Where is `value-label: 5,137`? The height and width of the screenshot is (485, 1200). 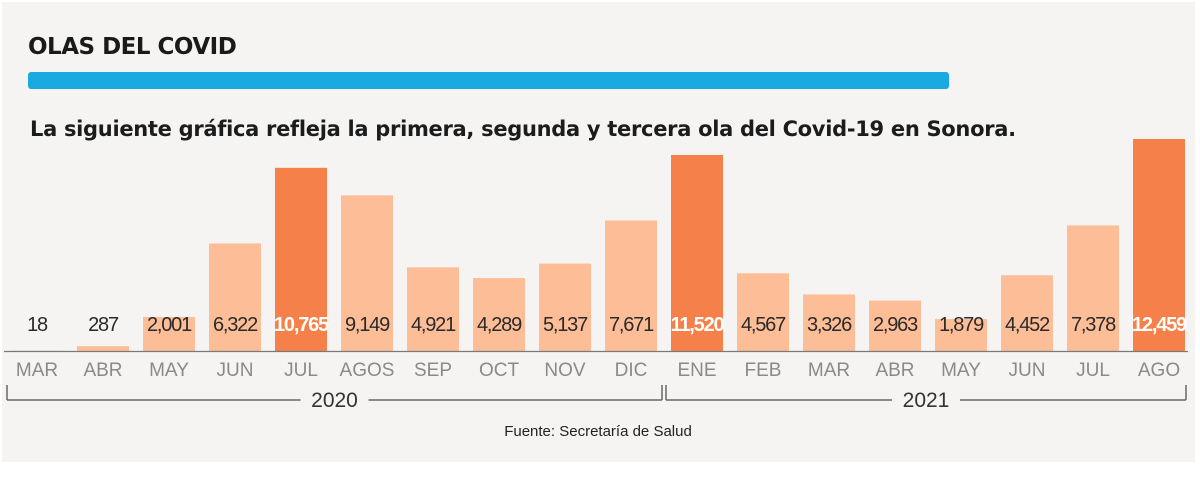 value-label: 5,137 is located at coordinates (565, 325).